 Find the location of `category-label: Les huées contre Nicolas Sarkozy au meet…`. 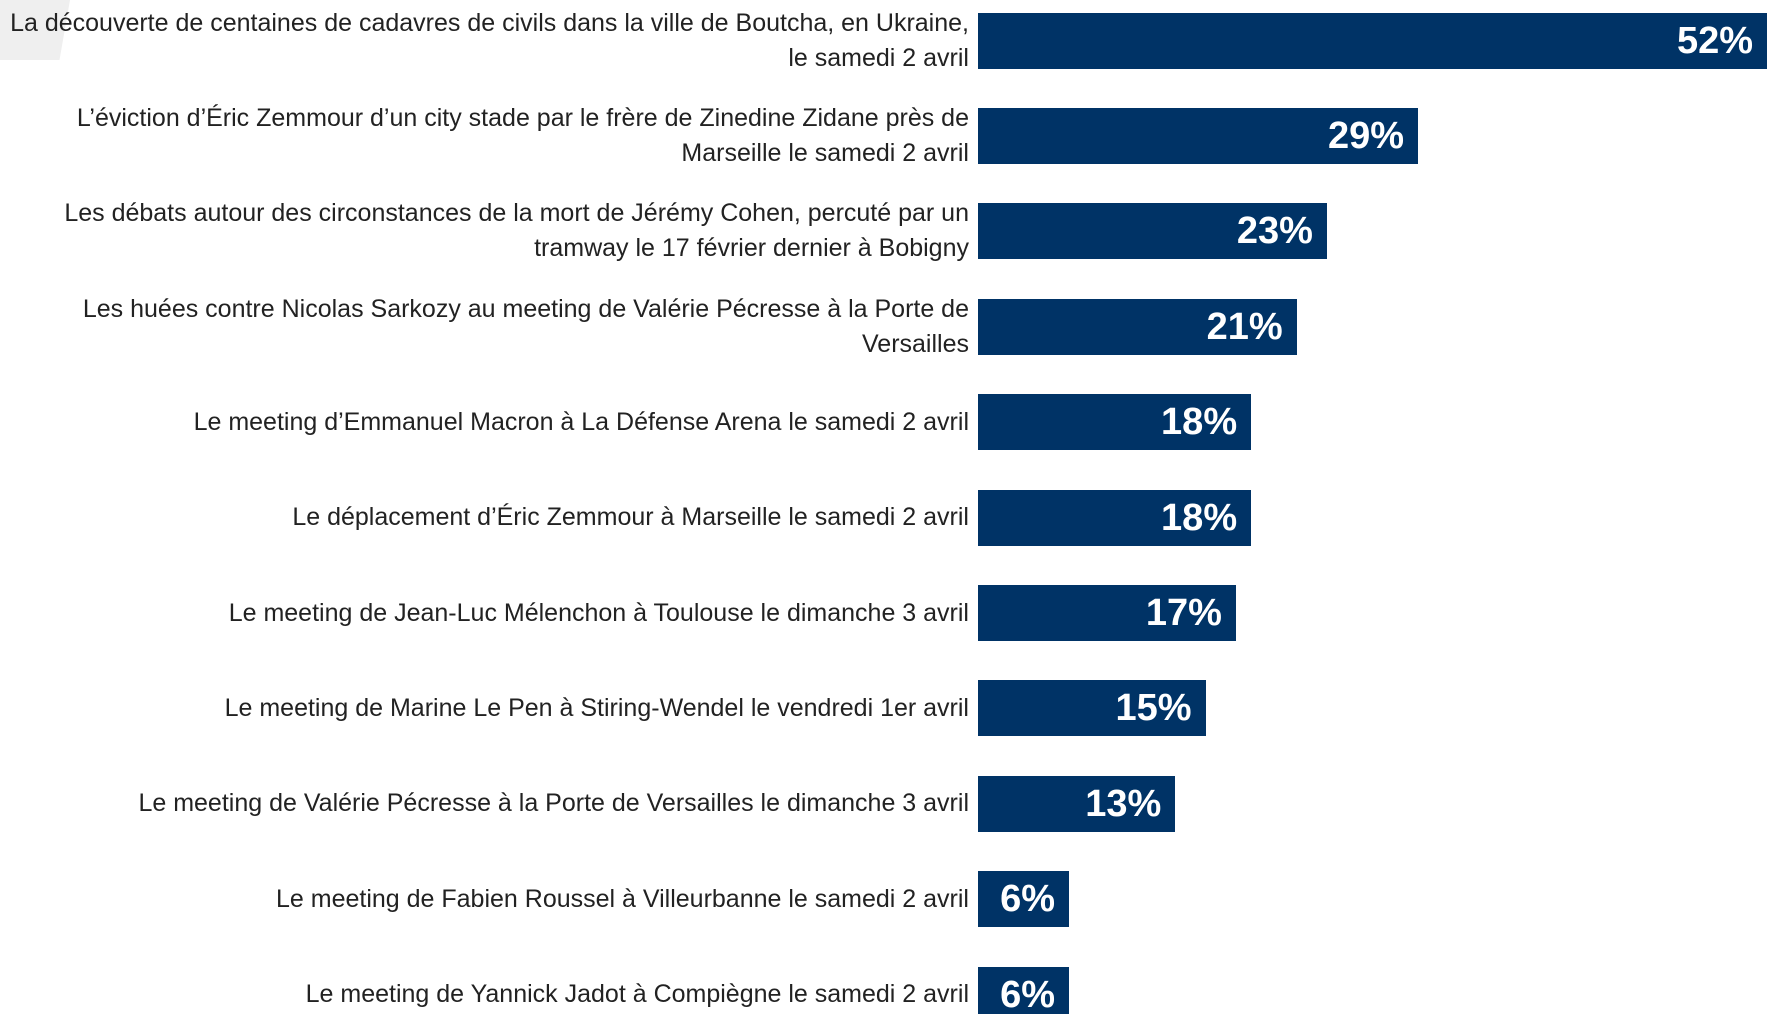

category-label: Les huées contre Nicolas Sarkozy au meet… is located at coordinates (525, 326).